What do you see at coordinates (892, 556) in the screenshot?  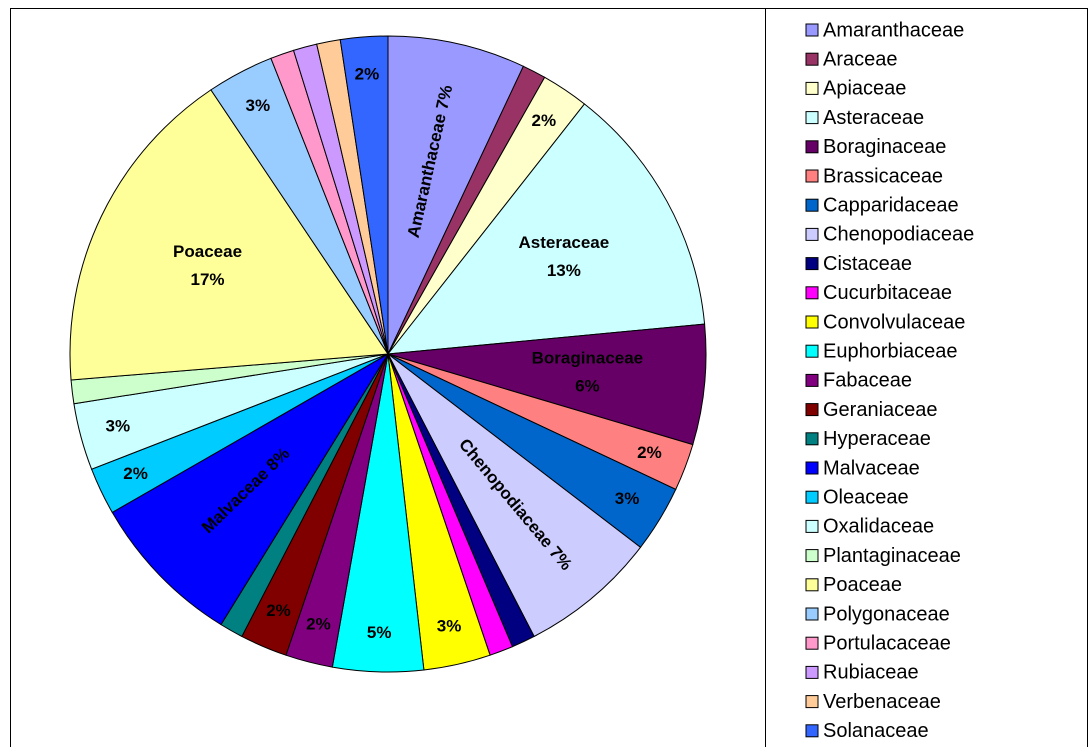 I see `legend-label: Plantaginaceae` at bounding box center [892, 556].